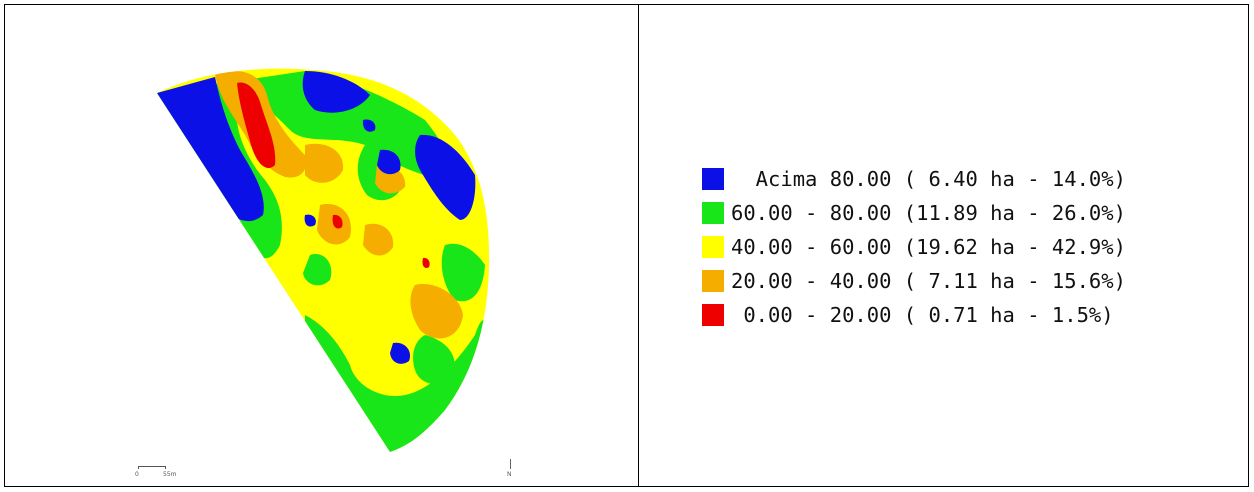 This screenshot has height=492, width=1254. Describe the element at coordinates (928, 247) in the screenshot. I see `legend-label: 40.00 - 60.00 (19.62 ha - 42.9%)` at that location.